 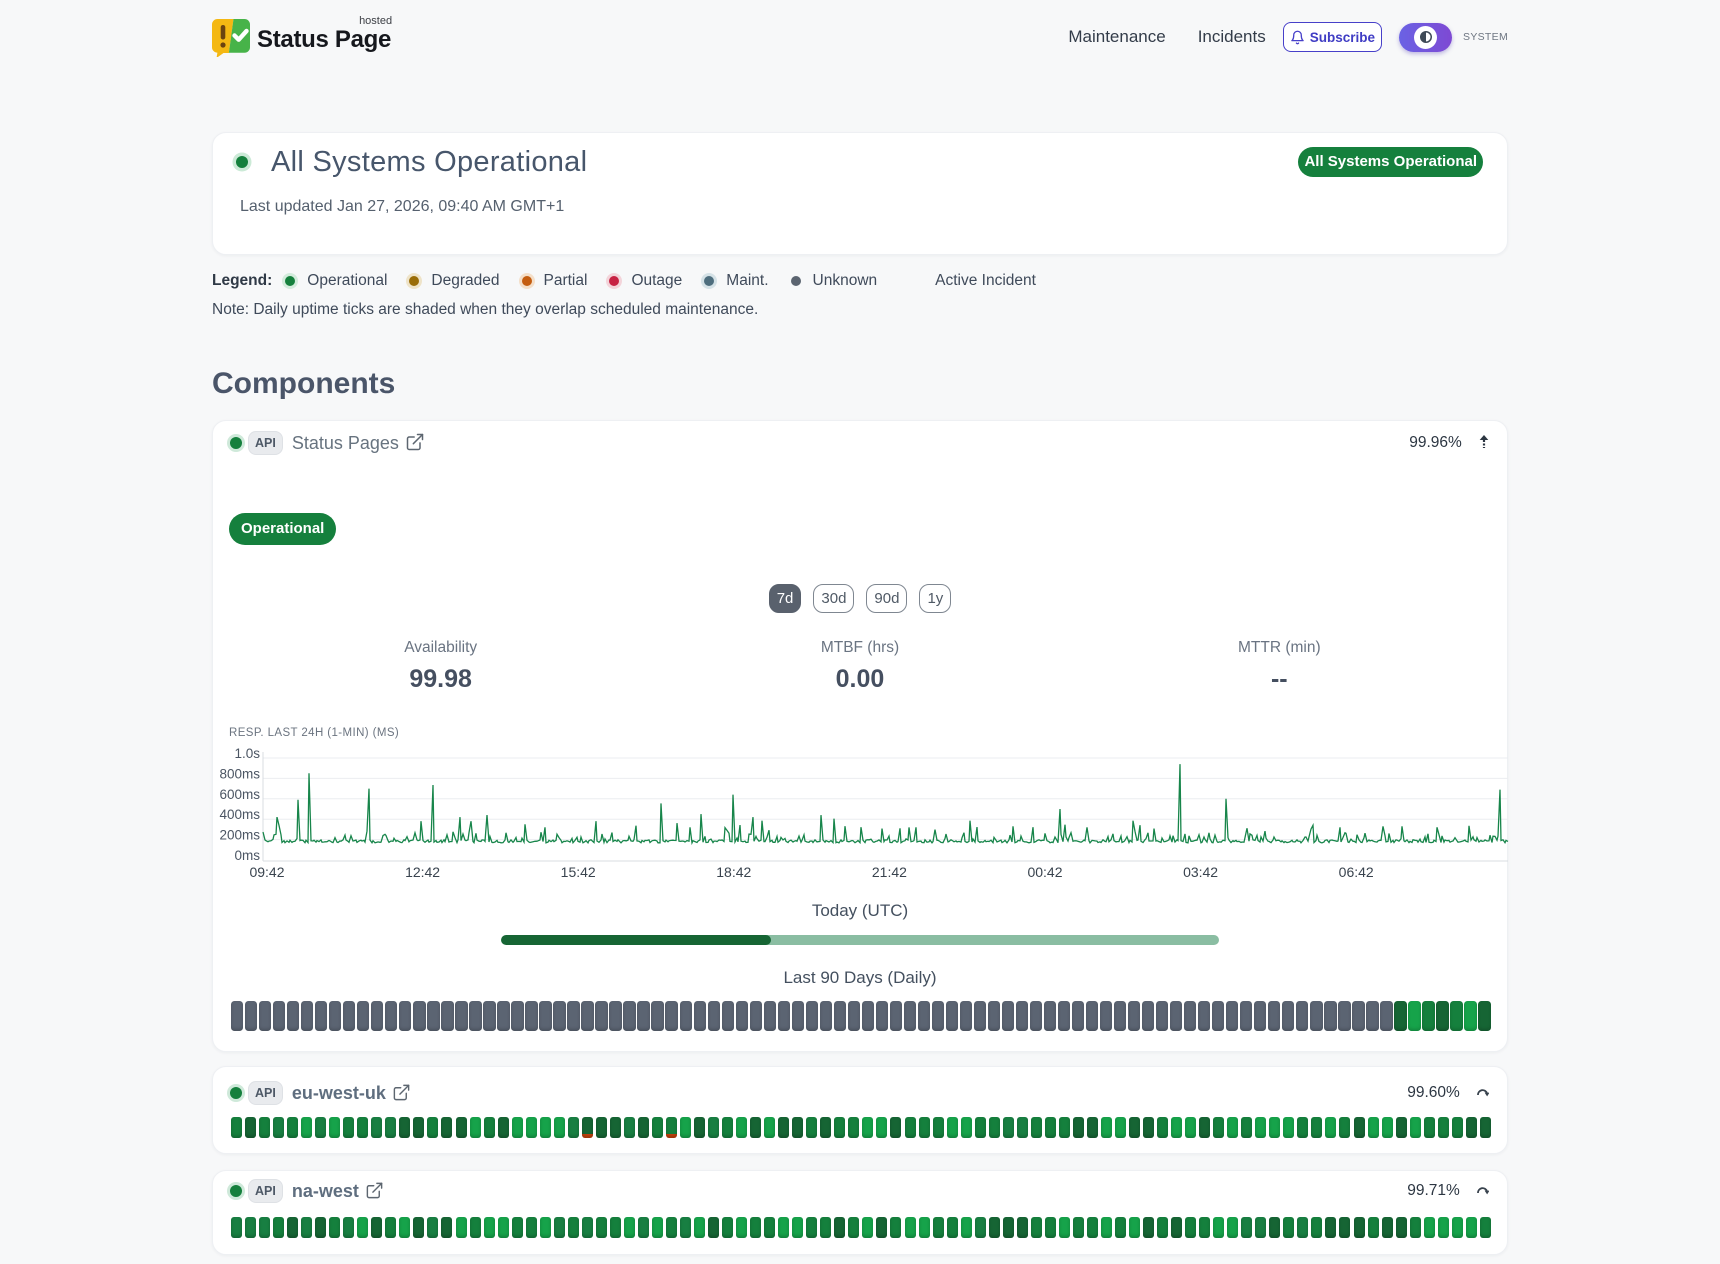 I want to click on svg-text: 800ms, so click(x=239, y=773).